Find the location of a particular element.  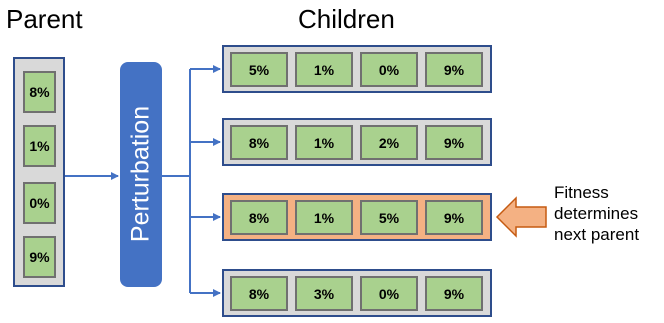

child-4-gene-2: 3% is located at coordinates (324, 293).